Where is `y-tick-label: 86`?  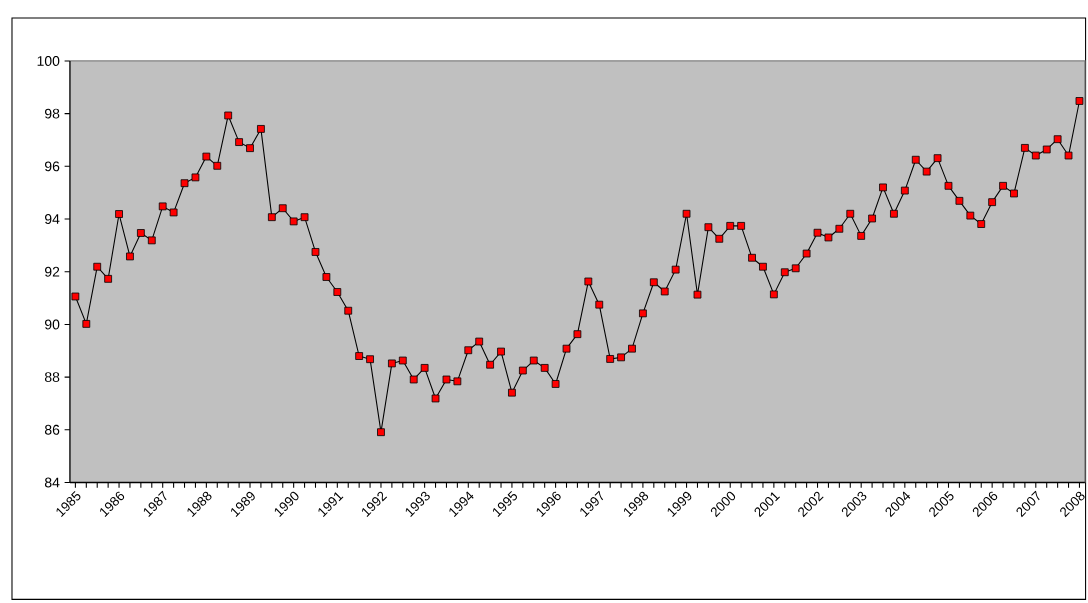 y-tick-label: 86 is located at coordinates (52, 429).